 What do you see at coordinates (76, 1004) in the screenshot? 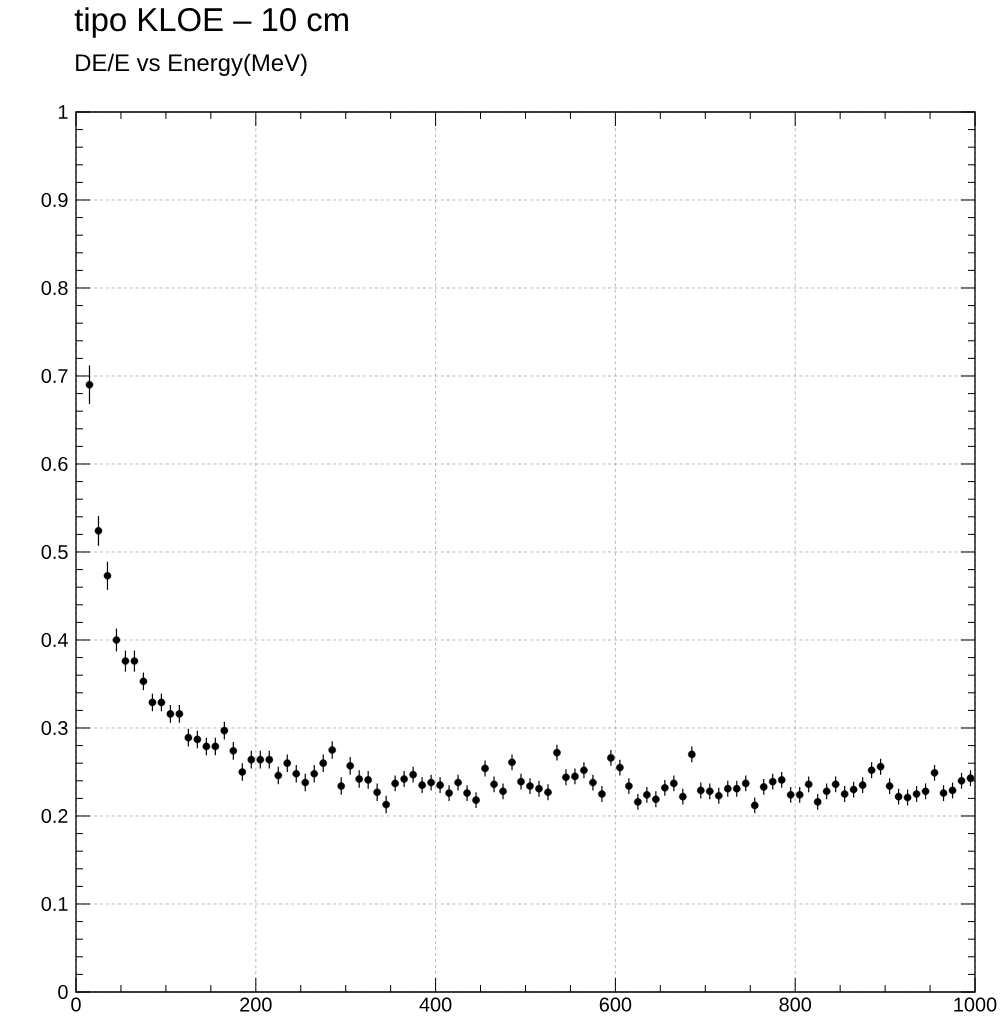
I see `x-tick-label: 0` at bounding box center [76, 1004].